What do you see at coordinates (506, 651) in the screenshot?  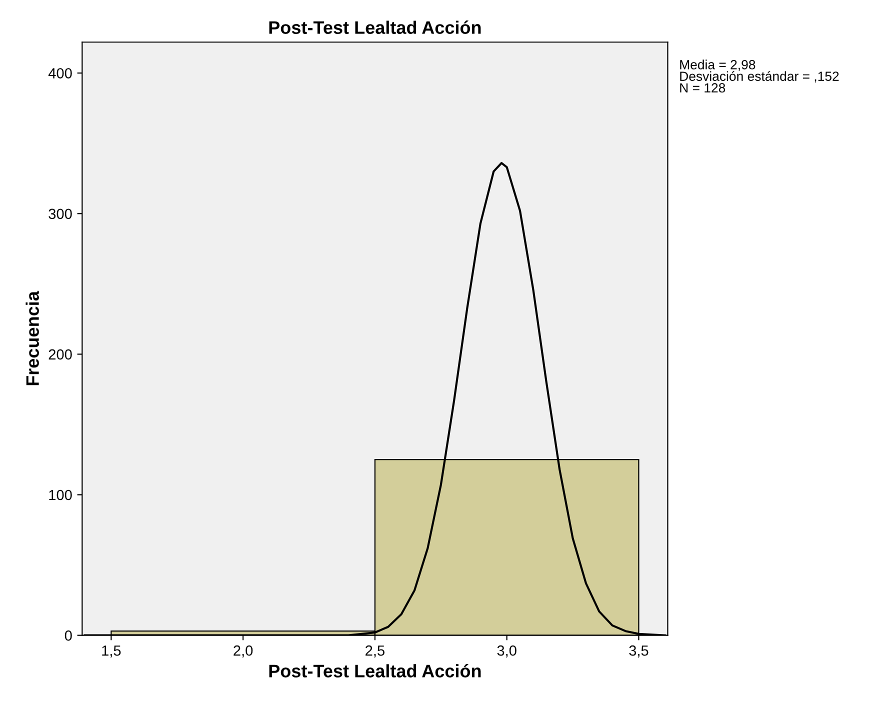 I see `x-tick-label: 3,0` at bounding box center [506, 651].